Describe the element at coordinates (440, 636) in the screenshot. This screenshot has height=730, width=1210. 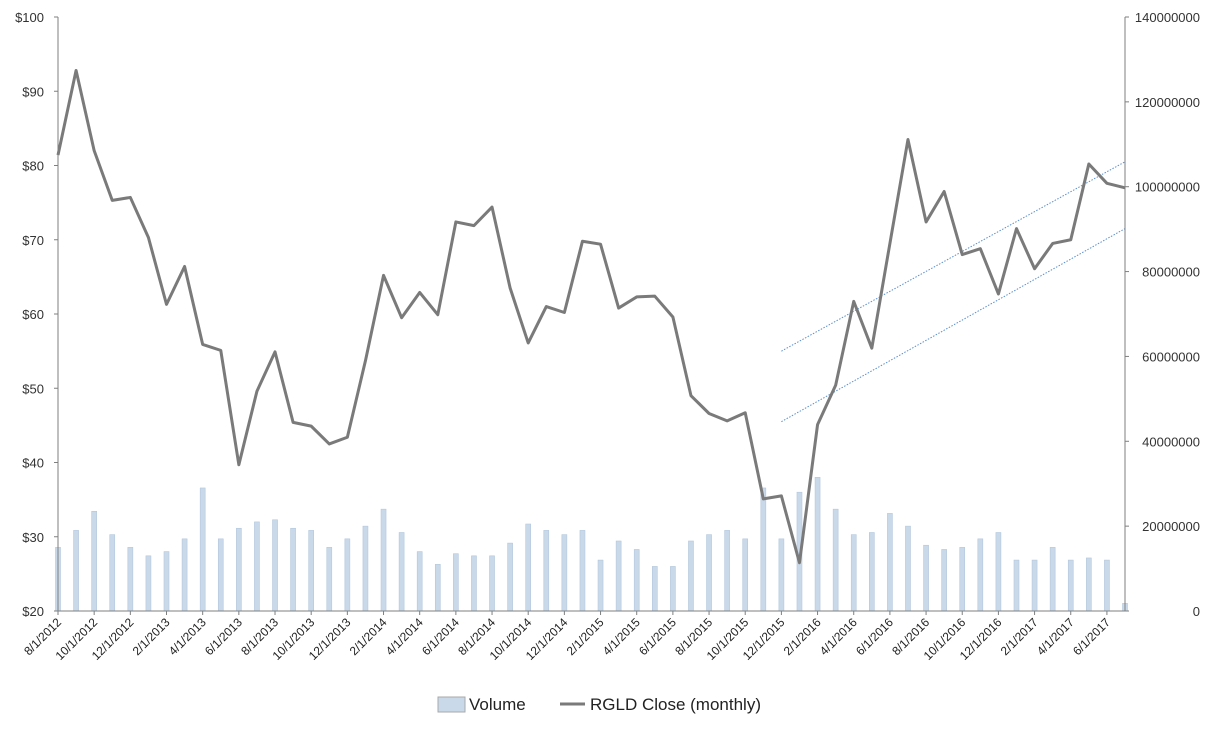
I see `x-tick-label: 6/1/2014` at that location.